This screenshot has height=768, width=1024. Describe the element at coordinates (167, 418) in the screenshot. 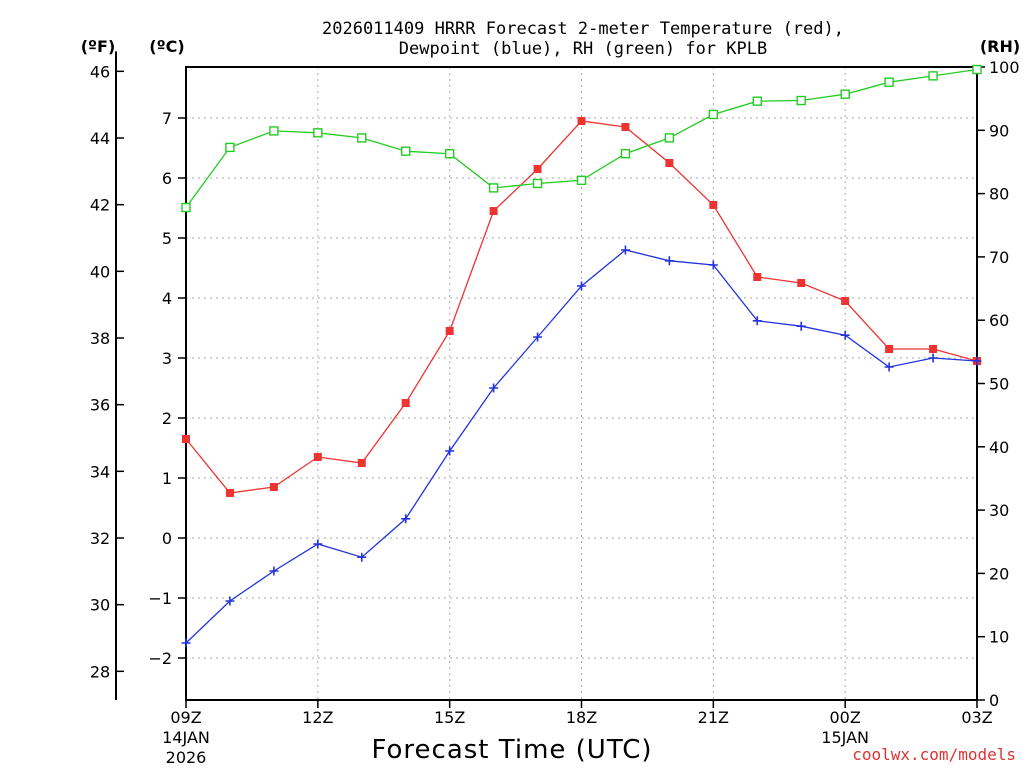

I see `celsius-tick-label: 2` at that location.